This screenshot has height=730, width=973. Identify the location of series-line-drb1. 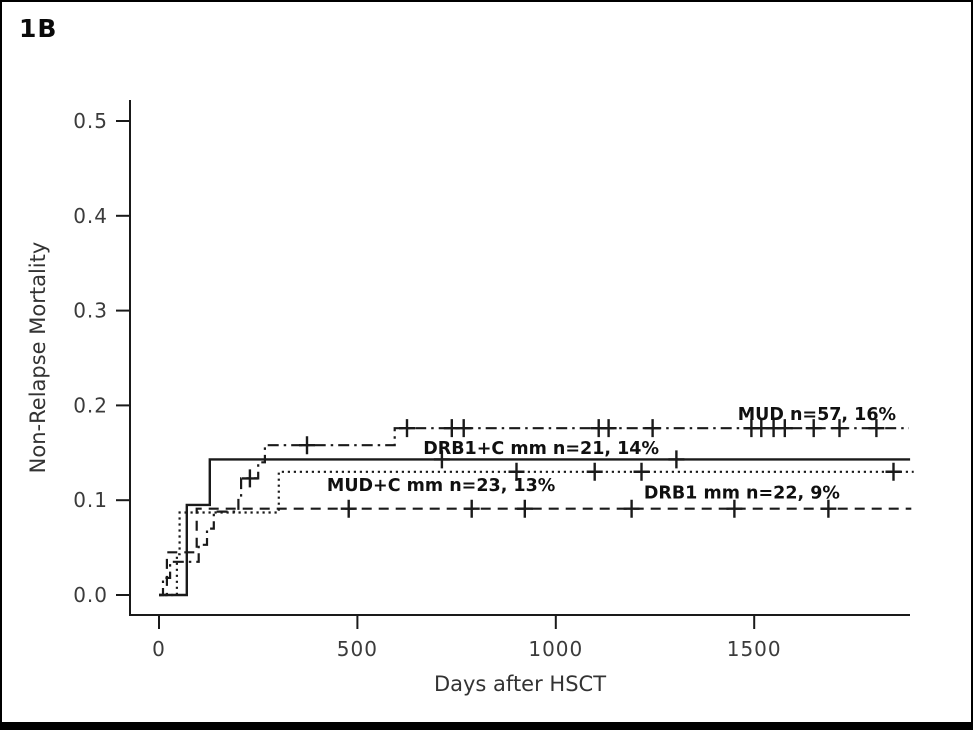
(535, 552).